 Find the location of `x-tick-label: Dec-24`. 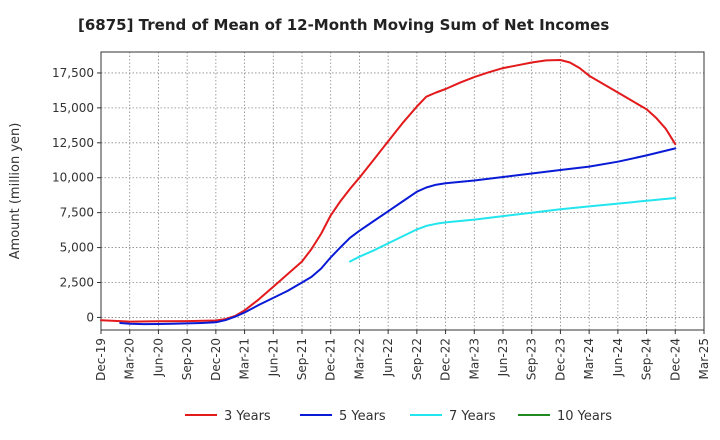

x-tick-label: Dec-24 is located at coordinates (675, 359).